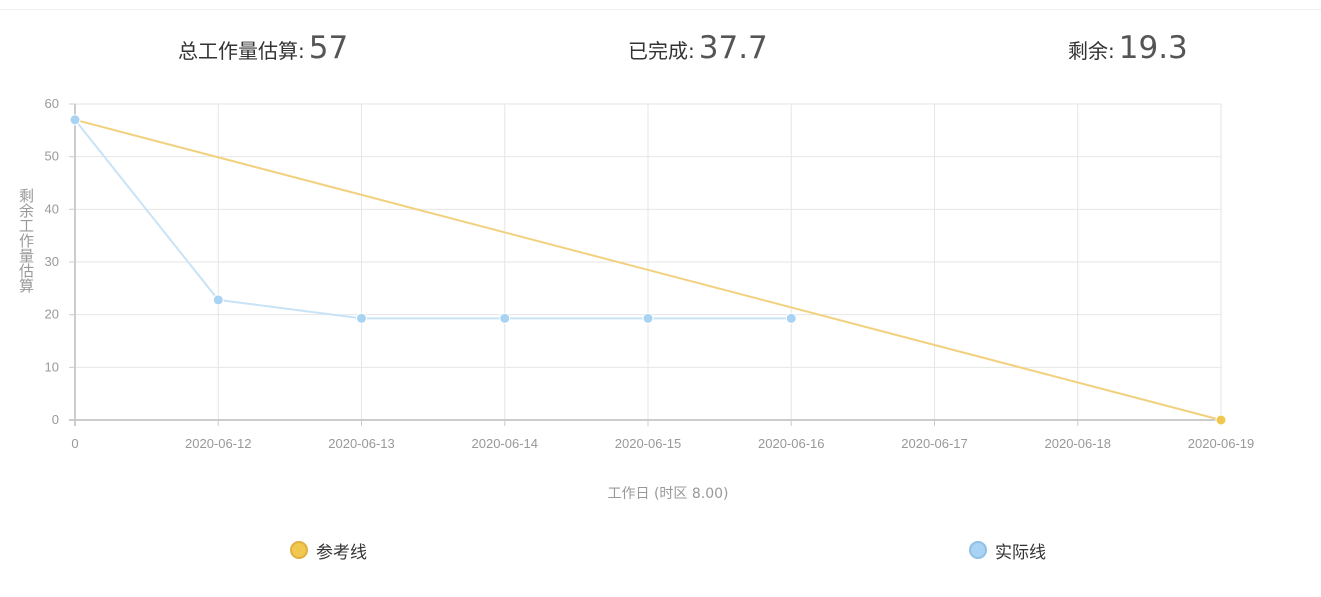 This screenshot has height=597, width=1321. What do you see at coordinates (55, 419) in the screenshot?
I see `y-tick-label: 0` at bounding box center [55, 419].